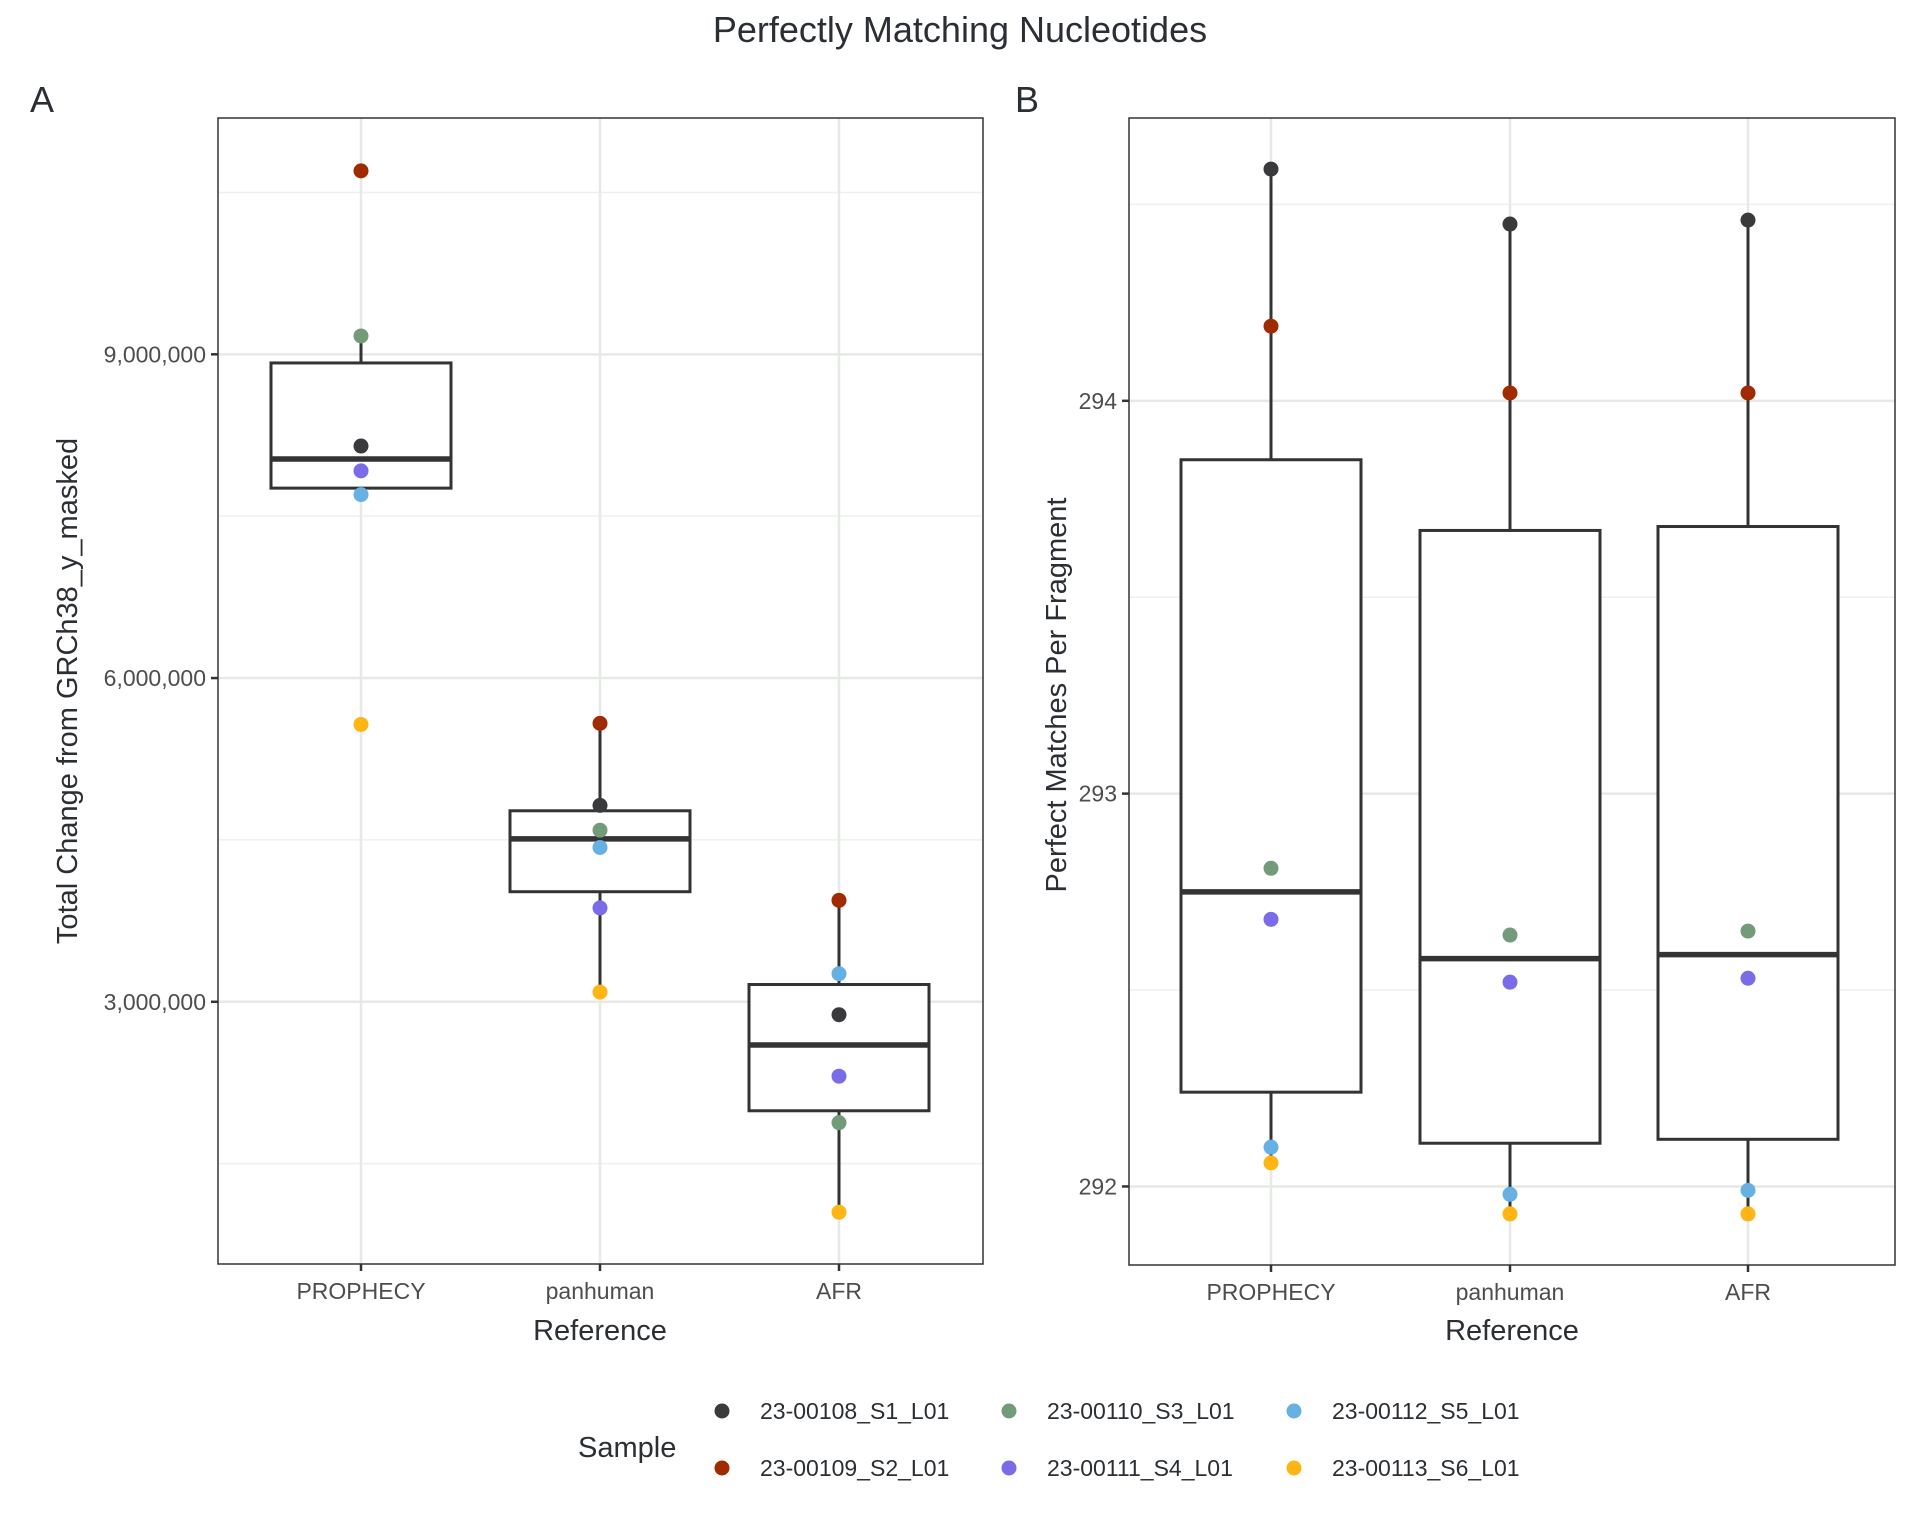 The height and width of the screenshot is (1536, 1920). What do you see at coordinates (1057, 695) in the screenshot?
I see `panel-b-y-axis-title: Perfect Matches Per Fragment` at bounding box center [1057, 695].